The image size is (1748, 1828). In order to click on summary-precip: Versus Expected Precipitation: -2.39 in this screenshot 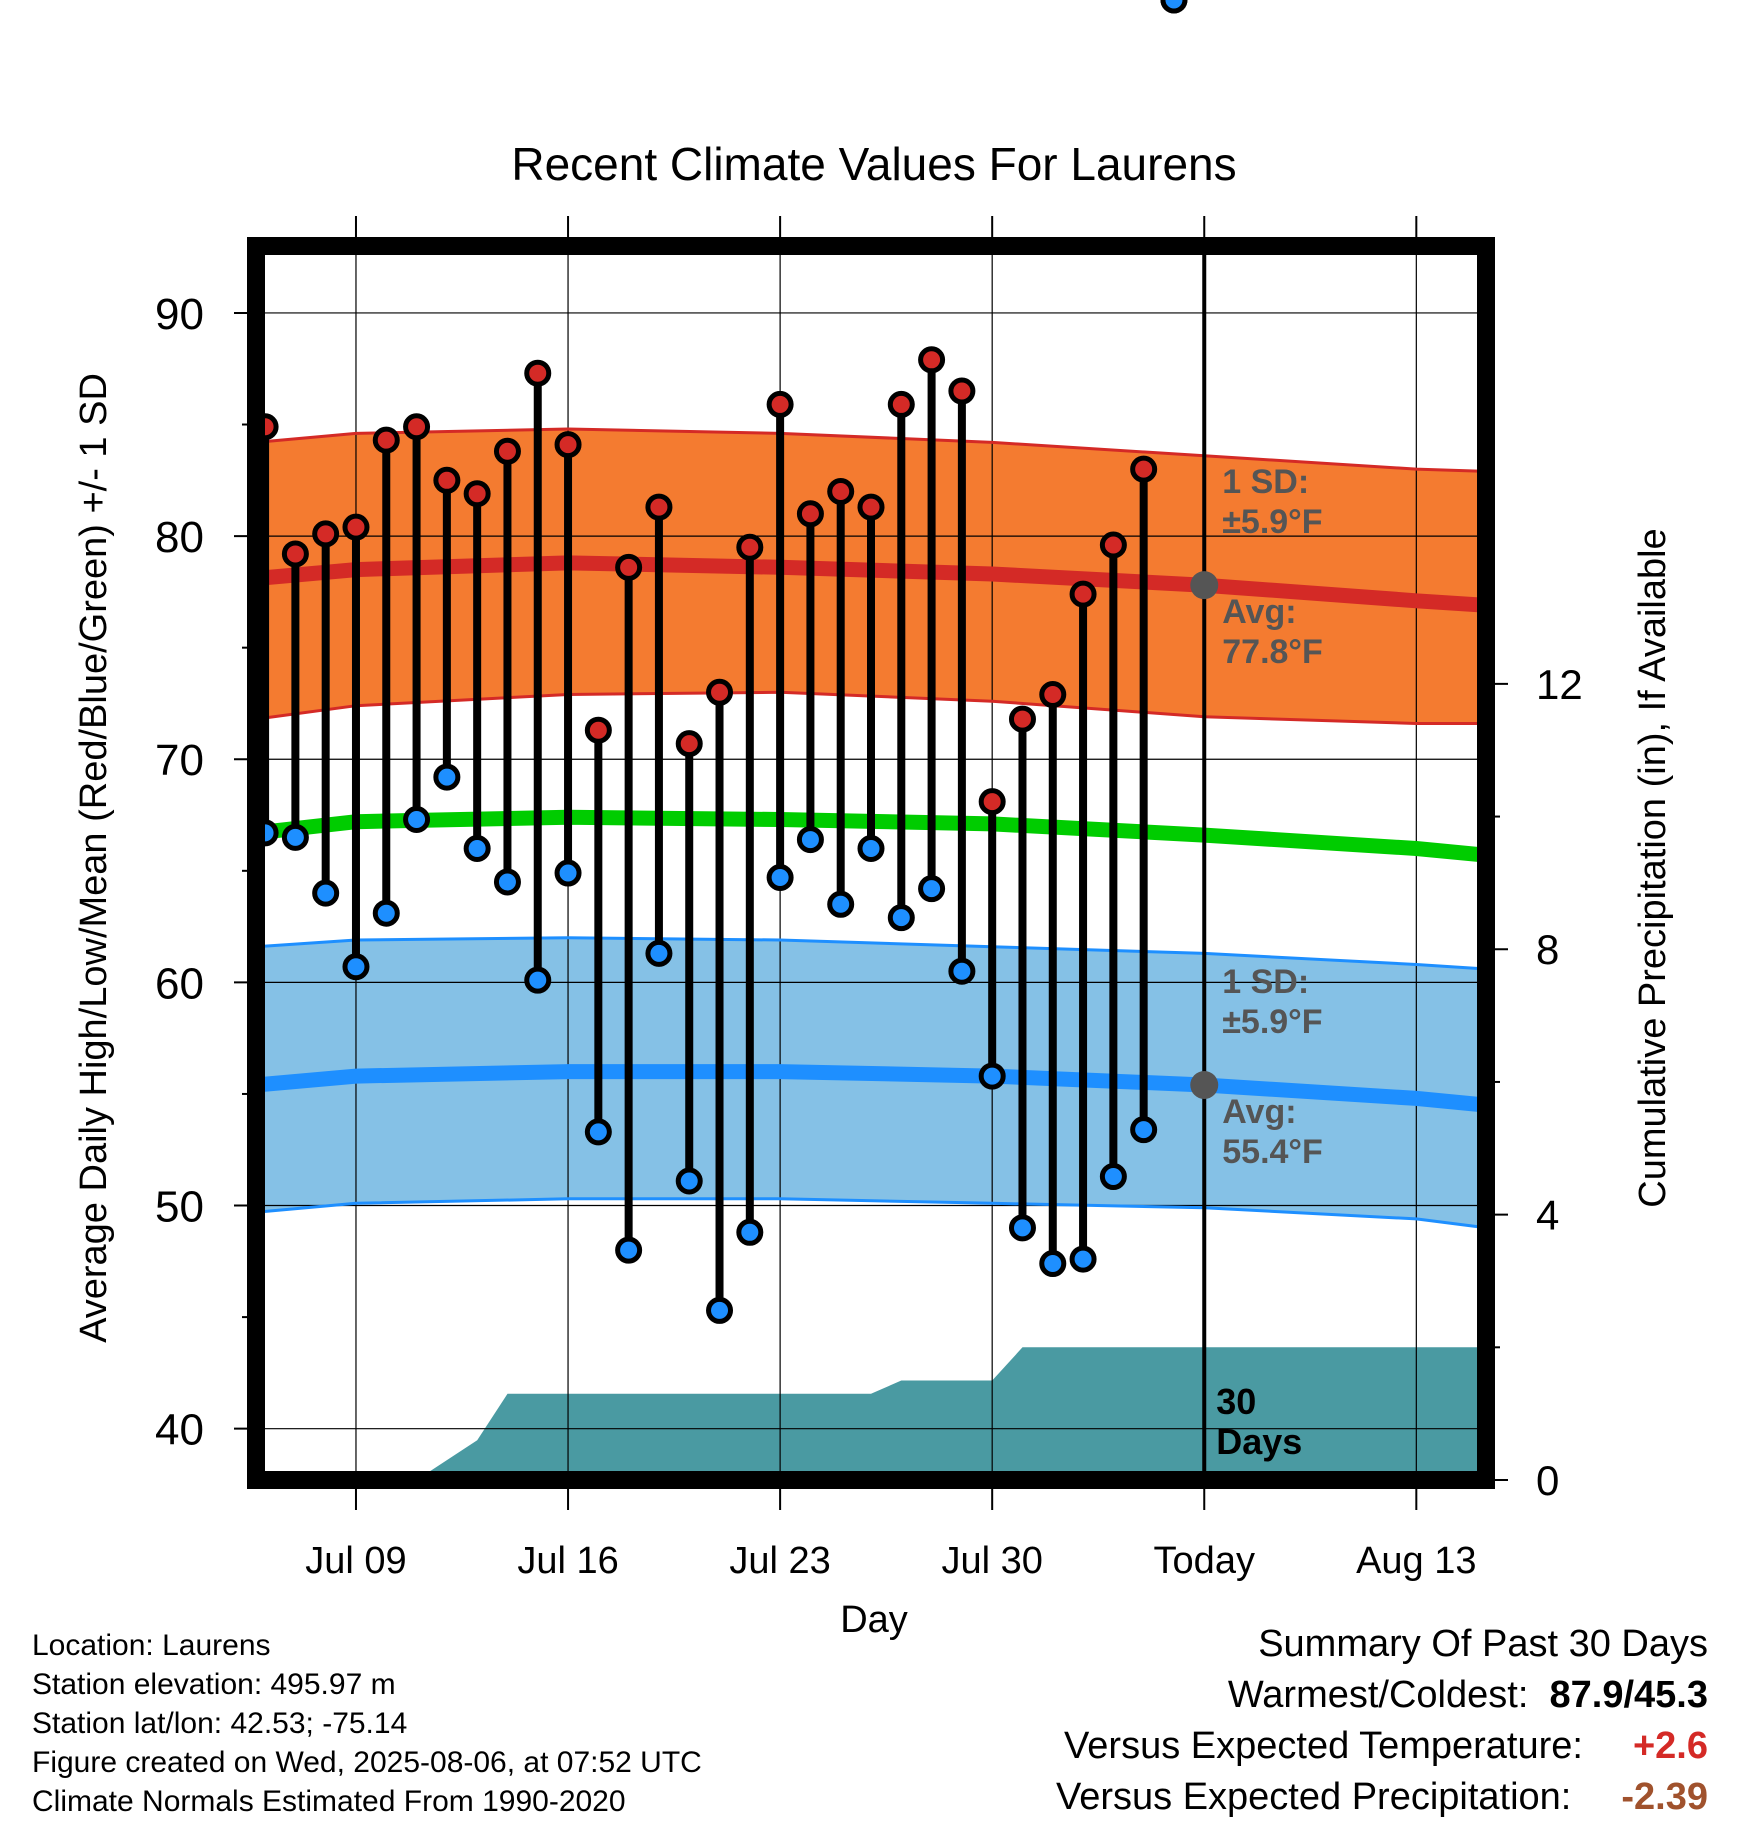, I will do `click(1382, 1797)`.